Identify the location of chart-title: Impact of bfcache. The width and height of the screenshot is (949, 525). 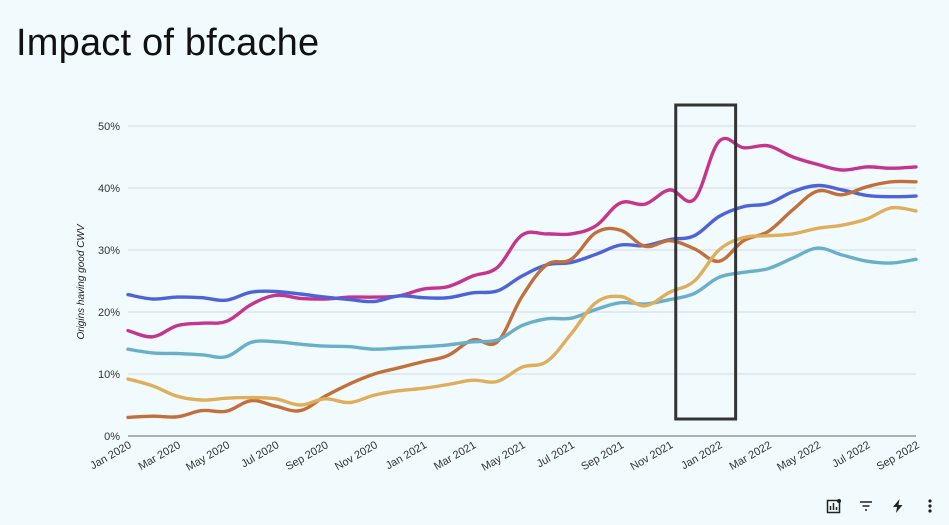
(168, 43).